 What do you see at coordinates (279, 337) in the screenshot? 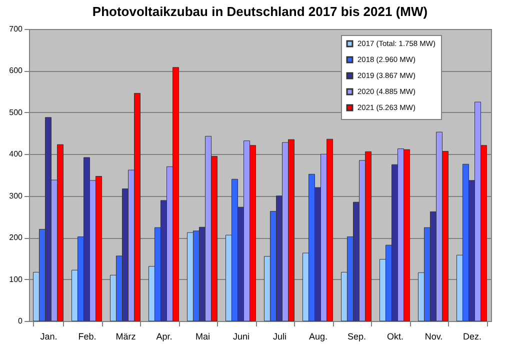
I see `x-tick-label: Juli` at bounding box center [279, 337].